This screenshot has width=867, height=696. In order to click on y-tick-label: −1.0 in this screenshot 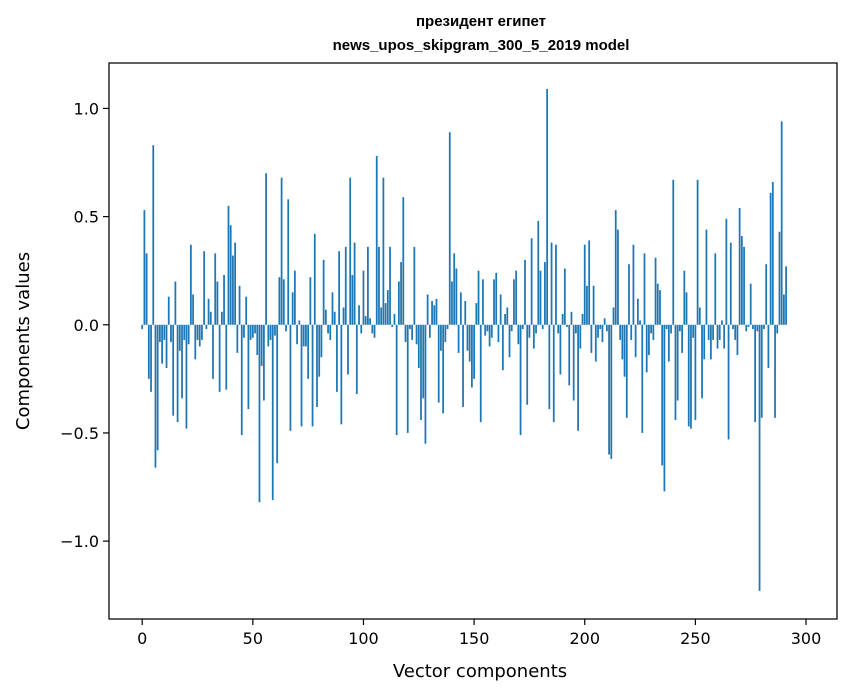, I will do `click(79, 541)`.